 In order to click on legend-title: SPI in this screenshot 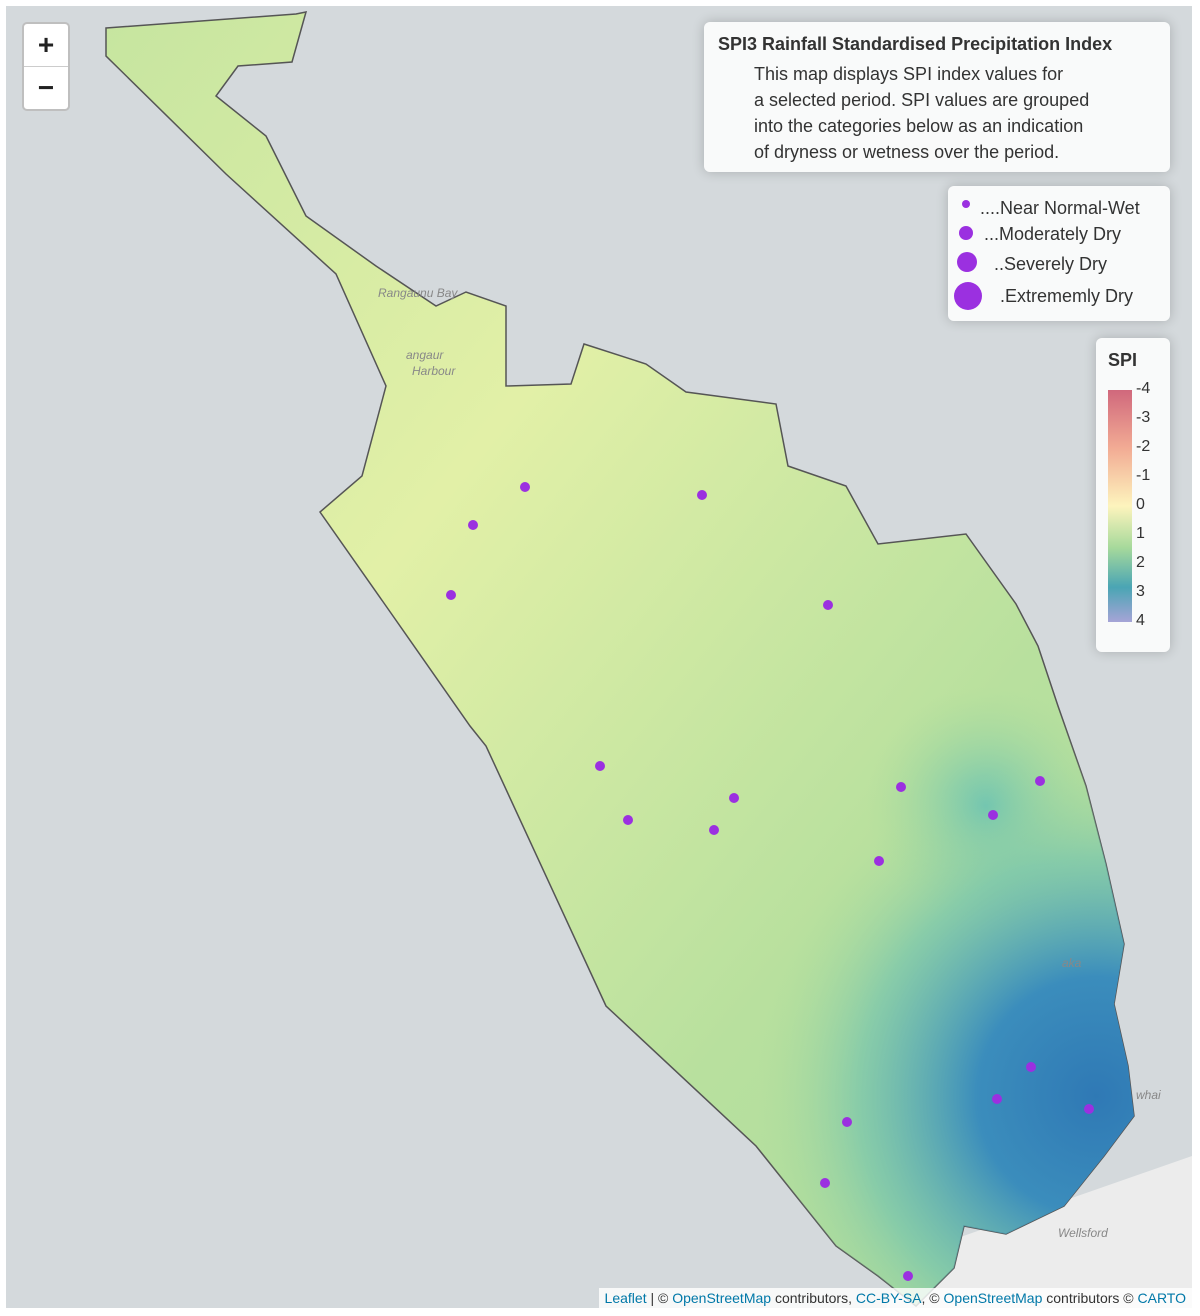, I will do `click(1123, 360)`.